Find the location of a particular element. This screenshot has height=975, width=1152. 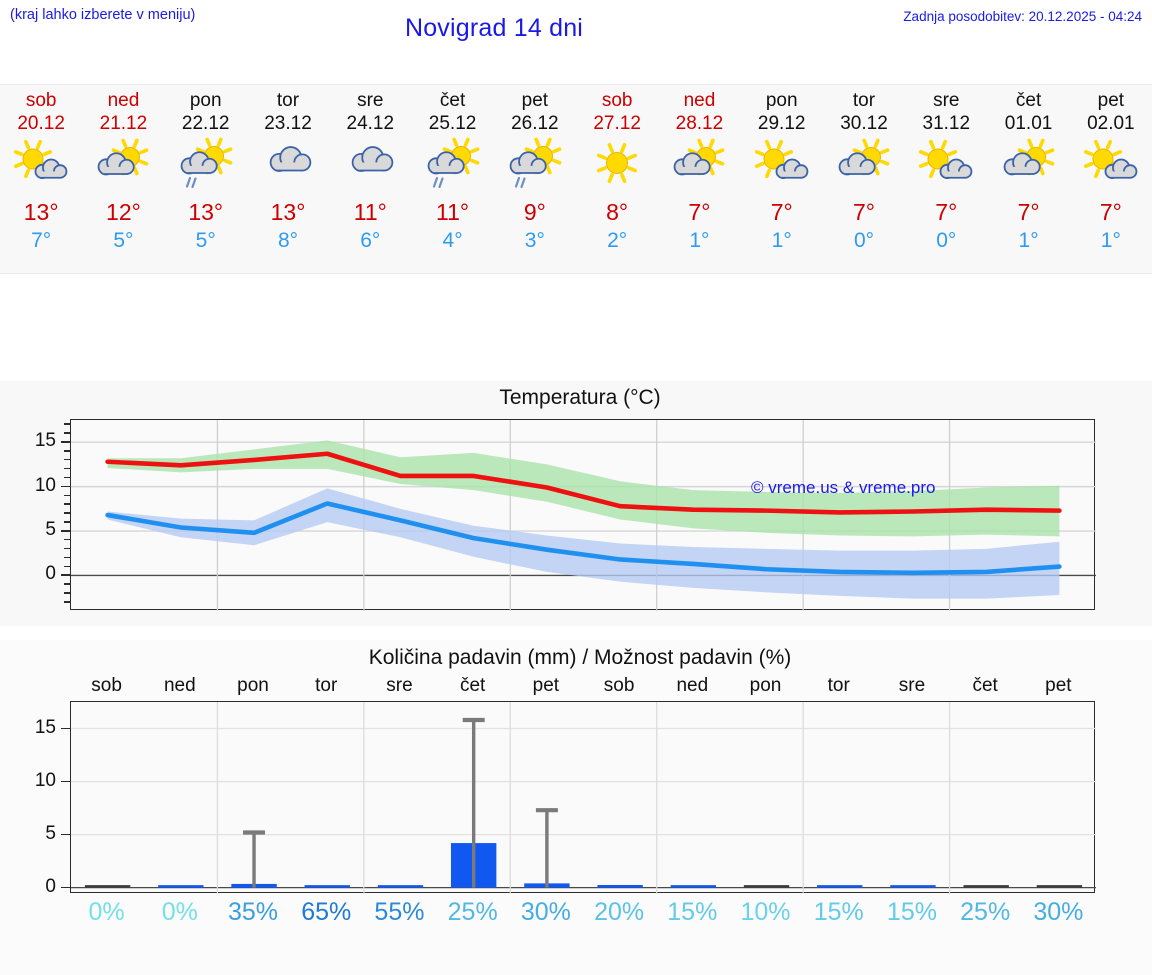

precipitation-probability: 20% is located at coordinates (619, 912).